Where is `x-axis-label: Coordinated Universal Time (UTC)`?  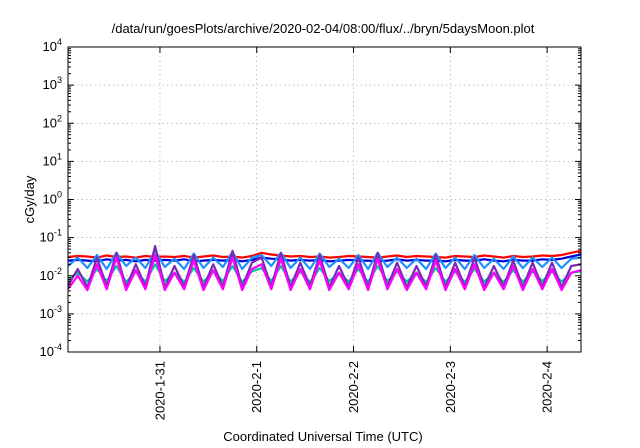
x-axis-label: Coordinated Universal Time (UTC) is located at coordinates (322, 436).